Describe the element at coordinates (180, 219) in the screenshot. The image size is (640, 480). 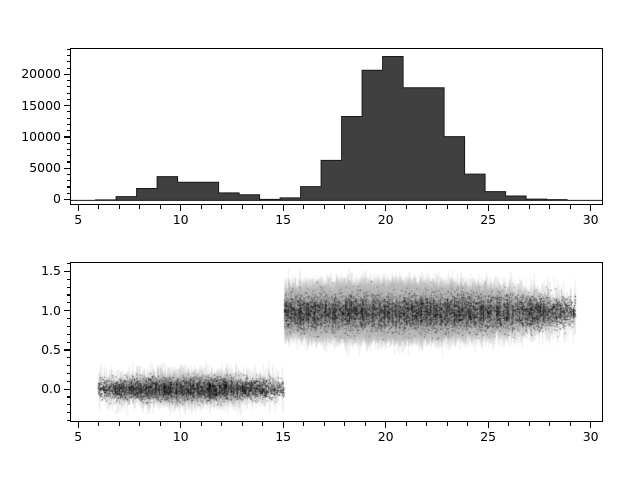
I see `histogram-xtick-label: 10` at that location.